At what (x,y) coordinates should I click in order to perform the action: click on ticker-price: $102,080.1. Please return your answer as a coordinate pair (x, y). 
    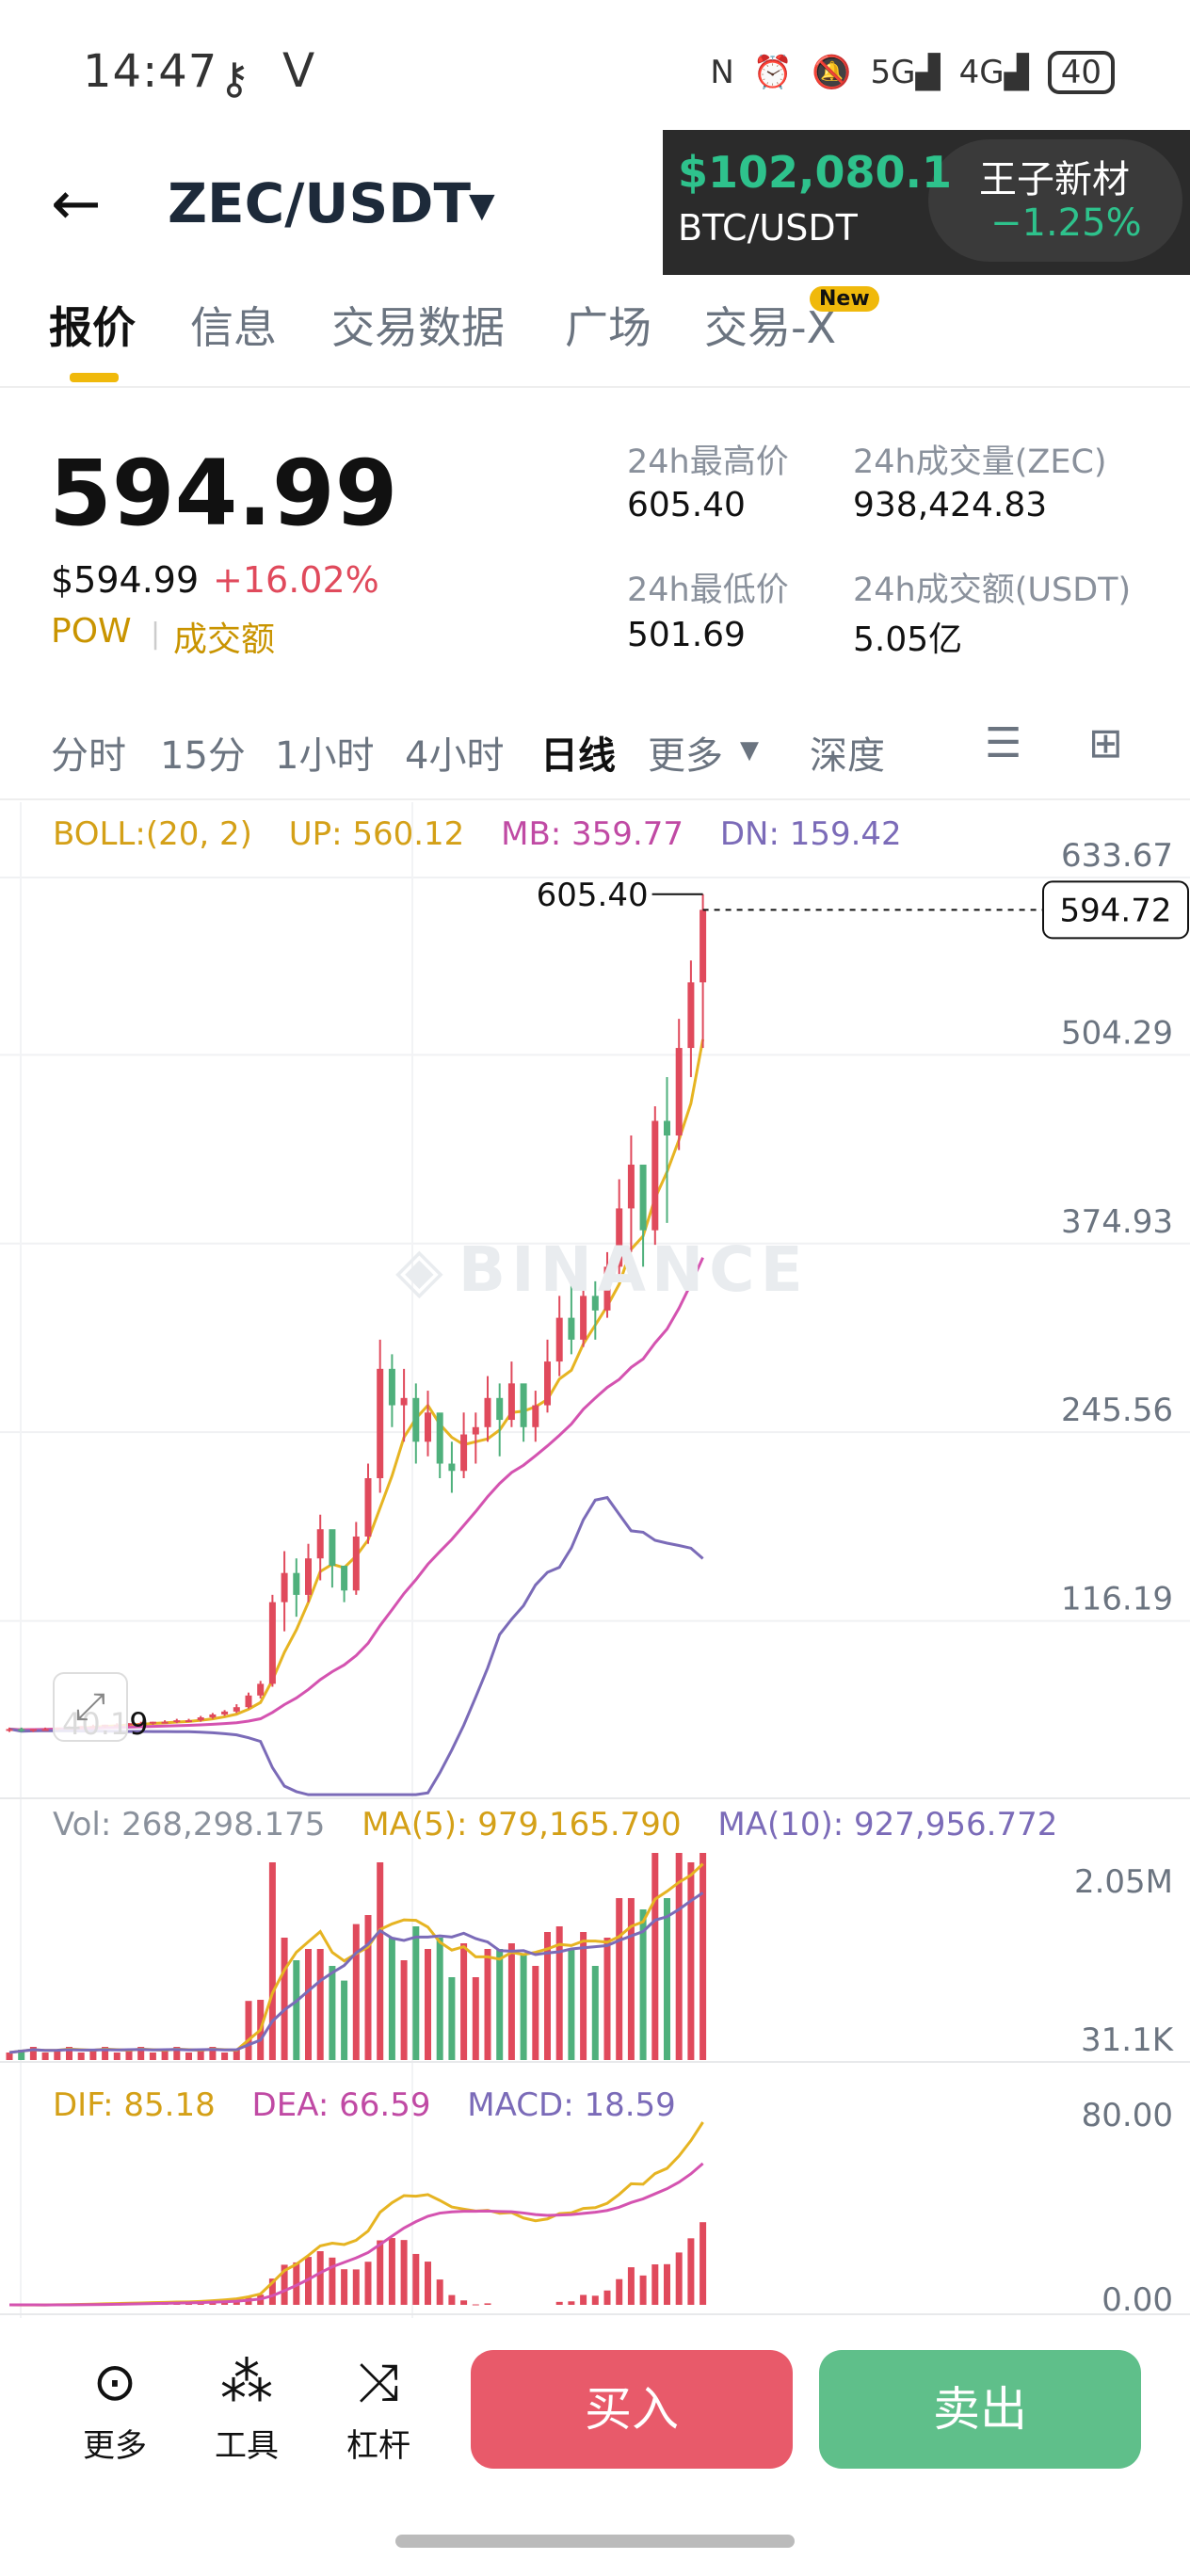
    Looking at the image, I should click on (815, 172).